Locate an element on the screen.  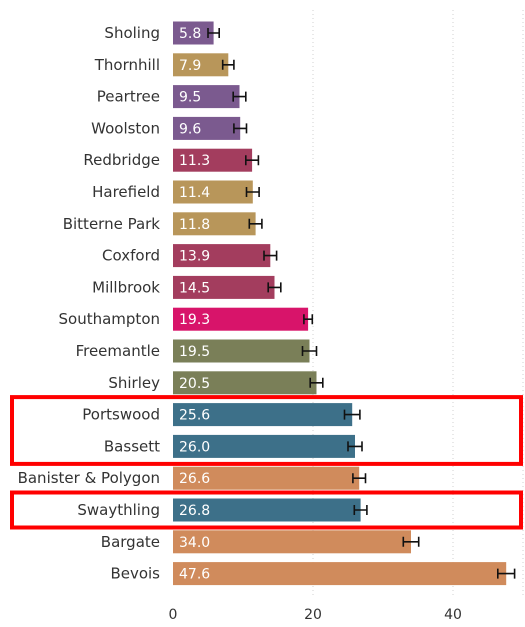
data-label: 14.5 is located at coordinates (194, 288).